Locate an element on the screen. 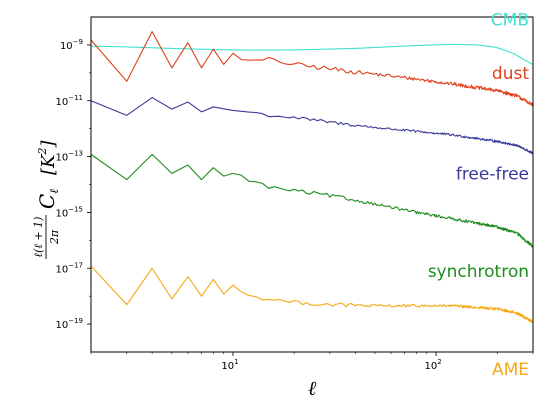 The width and height of the screenshot is (548, 411). y-tick-label: 10−13 is located at coordinates (69, 157).